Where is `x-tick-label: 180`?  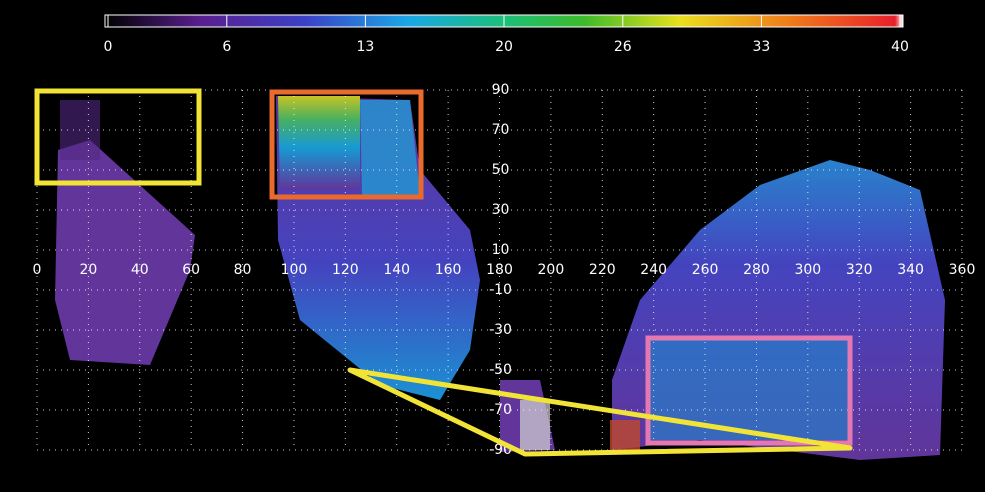
x-tick-label: 180 is located at coordinates (499, 270).